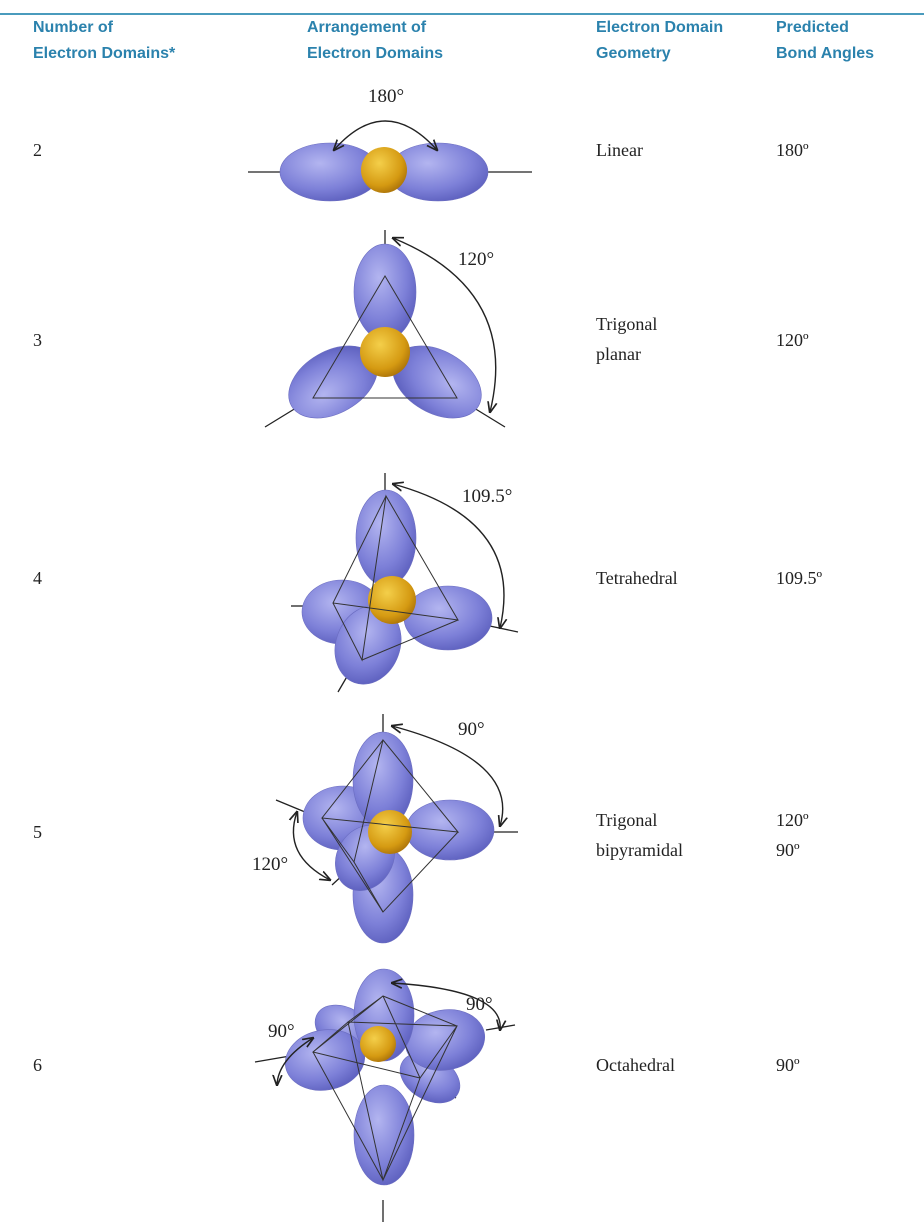  What do you see at coordinates (637, 578) in the screenshot?
I see `geometry: Tetrahedral` at bounding box center [637, 578].